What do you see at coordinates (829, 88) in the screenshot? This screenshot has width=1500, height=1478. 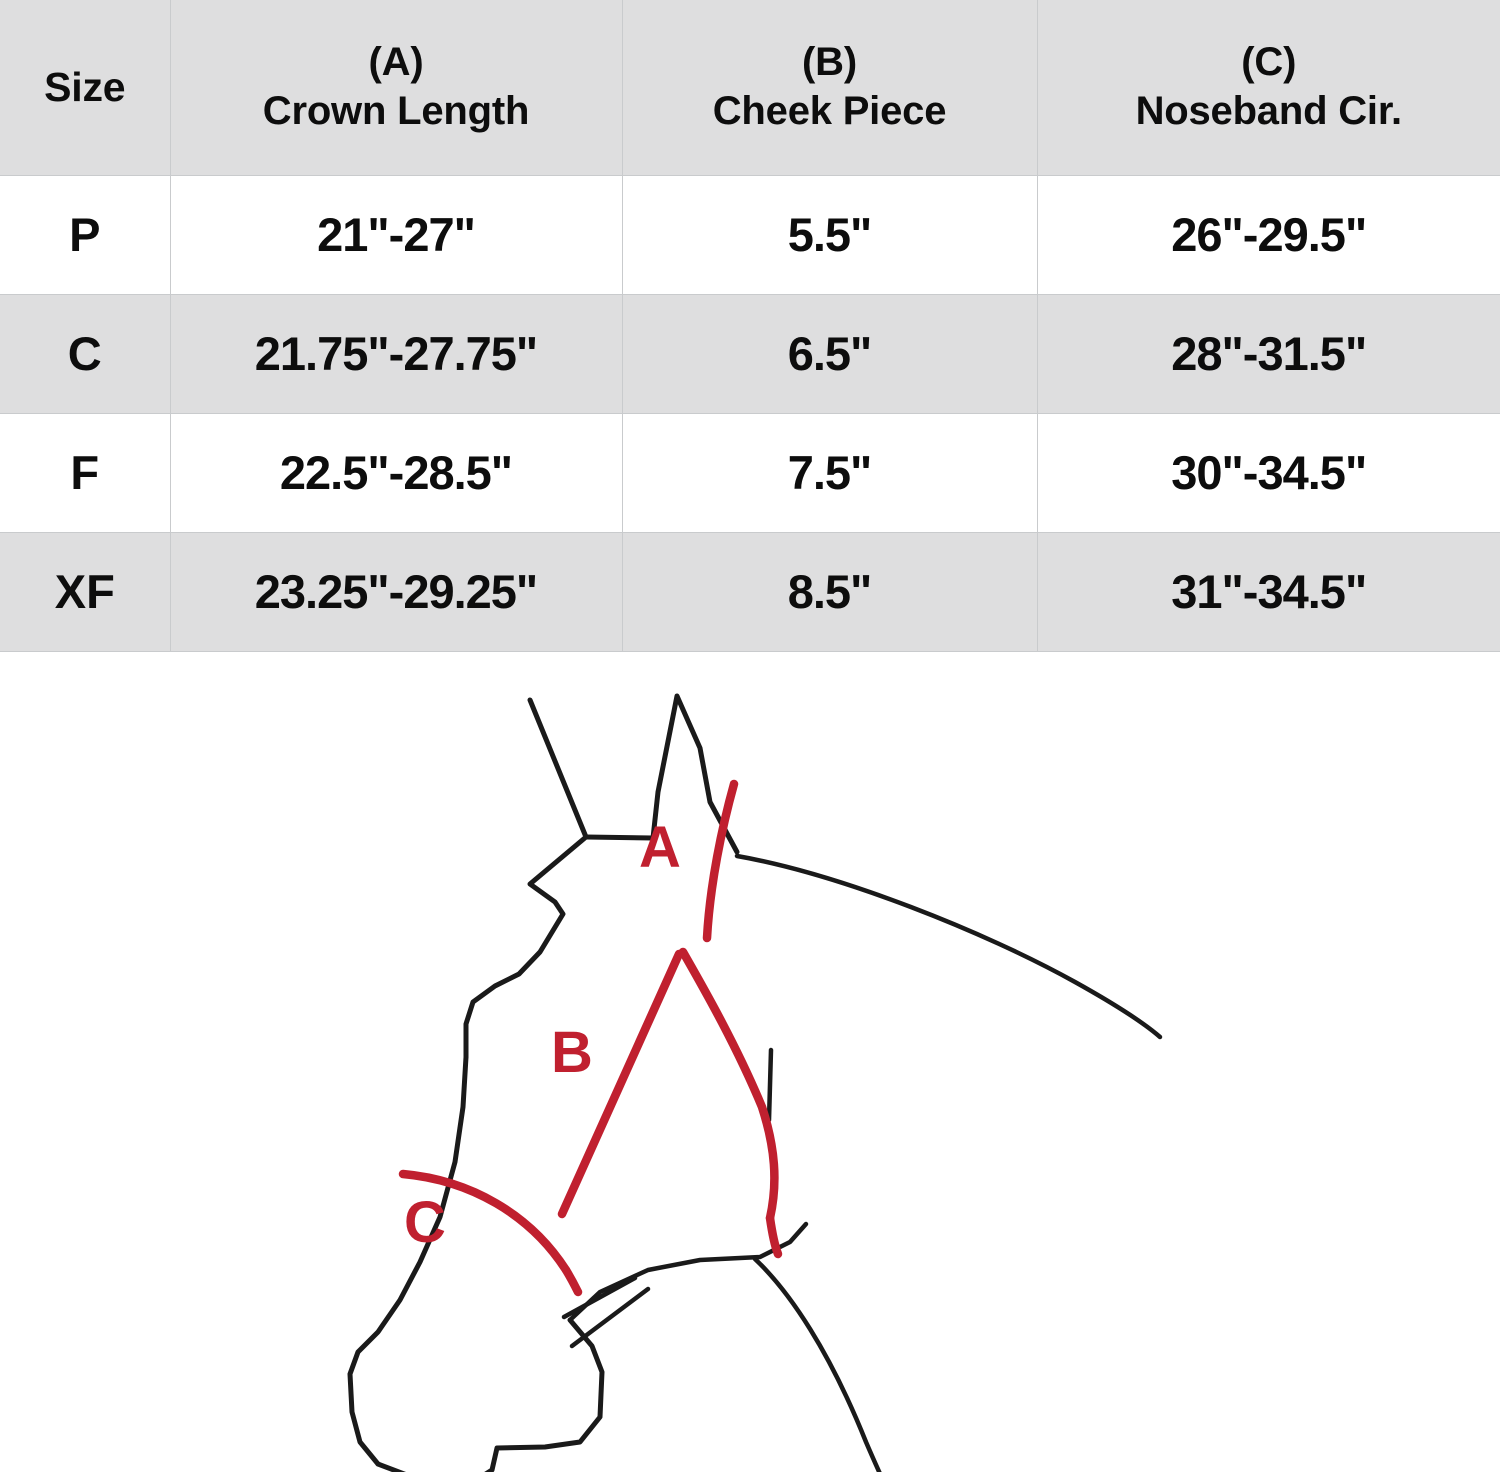 I see `column-header-cheek-piece: (B) Cheek Piece` at bounding box center [829, 88].